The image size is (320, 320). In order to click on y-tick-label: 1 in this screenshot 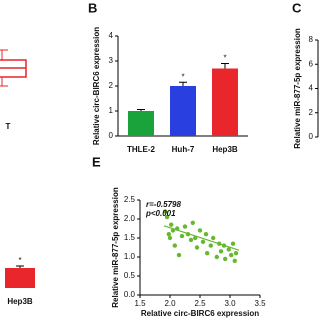, I will do `click(111, 110)`.